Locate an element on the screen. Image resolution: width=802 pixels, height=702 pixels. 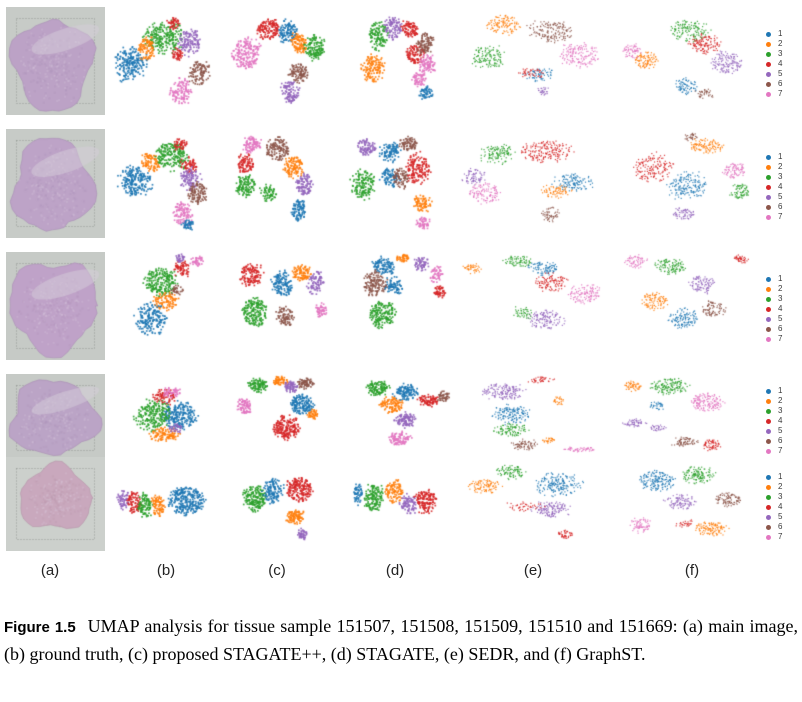
column-label-b: (b) is located at coordinates (166, 570).